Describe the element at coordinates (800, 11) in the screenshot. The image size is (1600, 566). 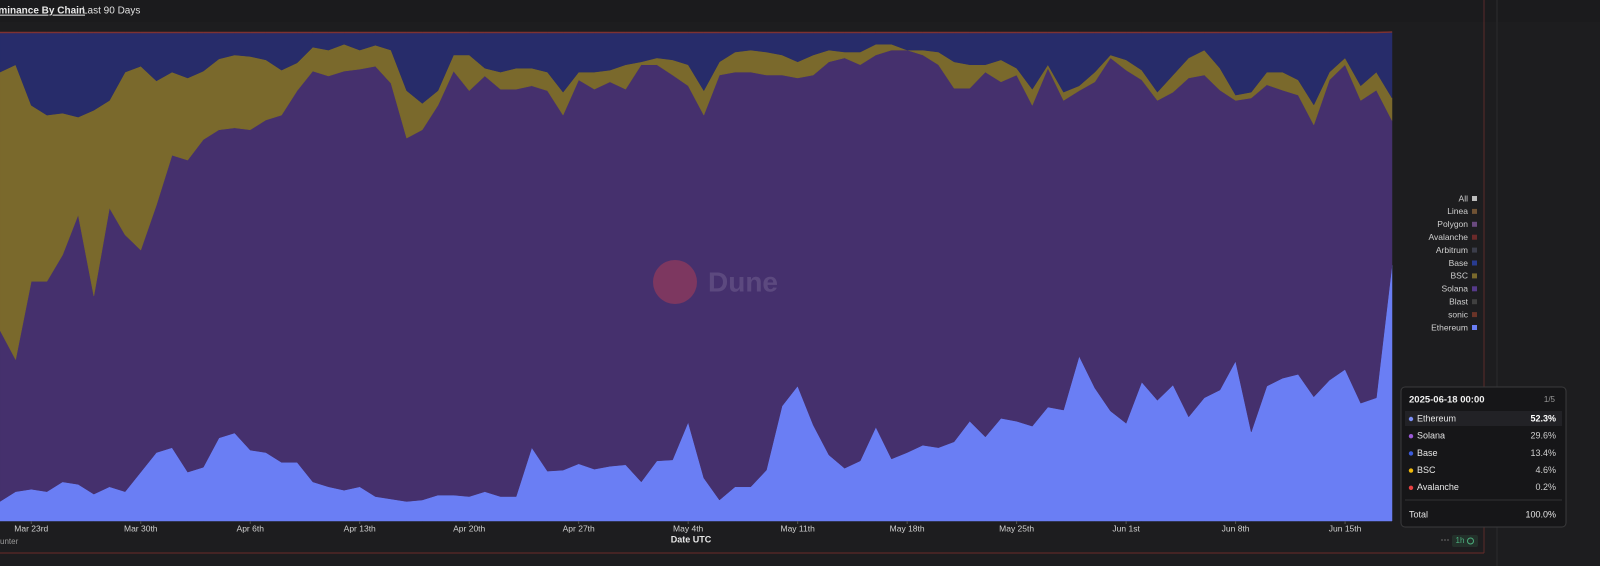
I see `header-bar` at that location.